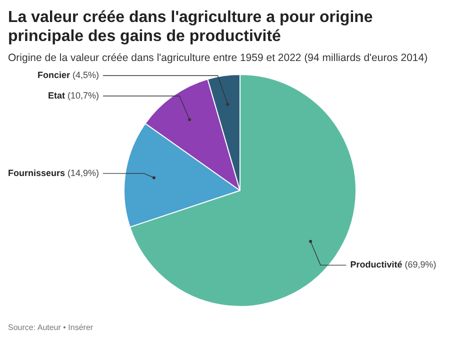 The image size is (460, 346). I want to click on chart-title: La valeur créée dans l'agriculture a pour origine principale des gains de productivité, so click(191, 27).